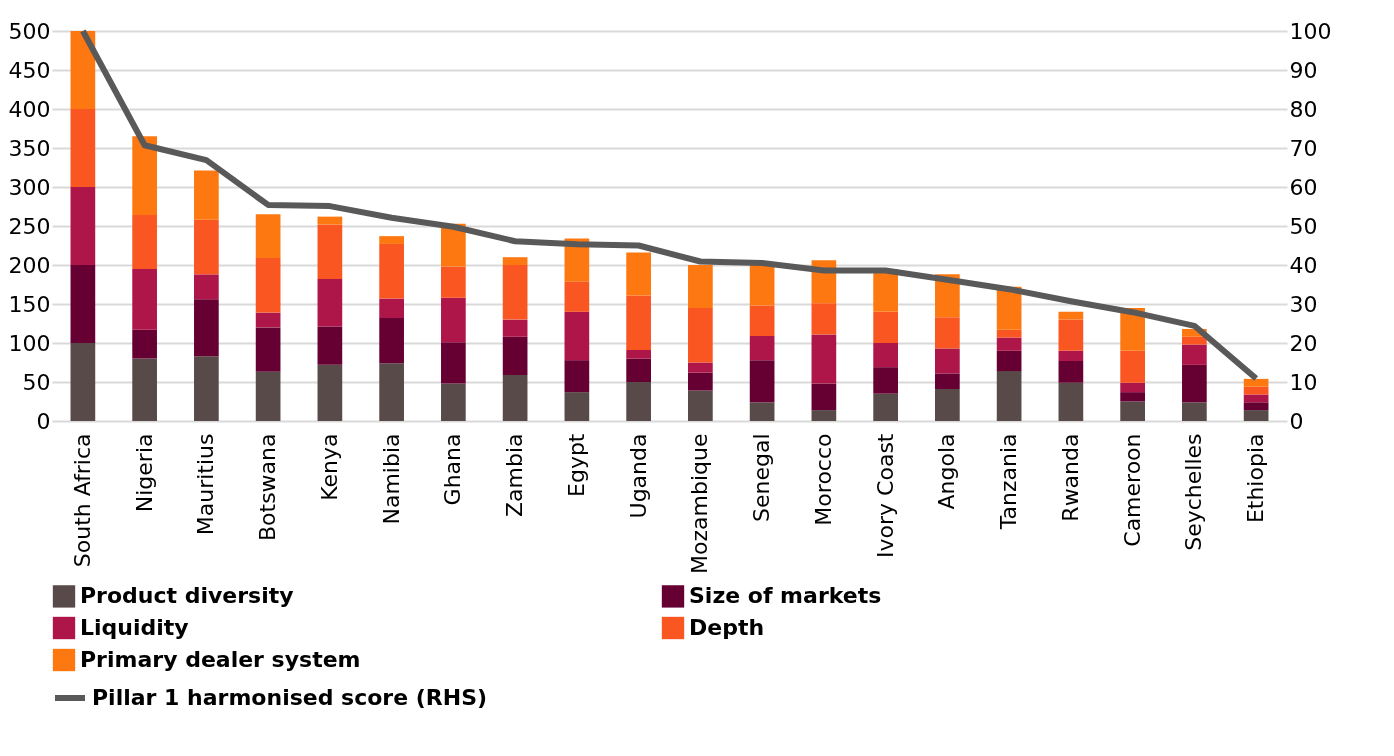  I want to click on y-tick-label: 500, so click(29, 31).